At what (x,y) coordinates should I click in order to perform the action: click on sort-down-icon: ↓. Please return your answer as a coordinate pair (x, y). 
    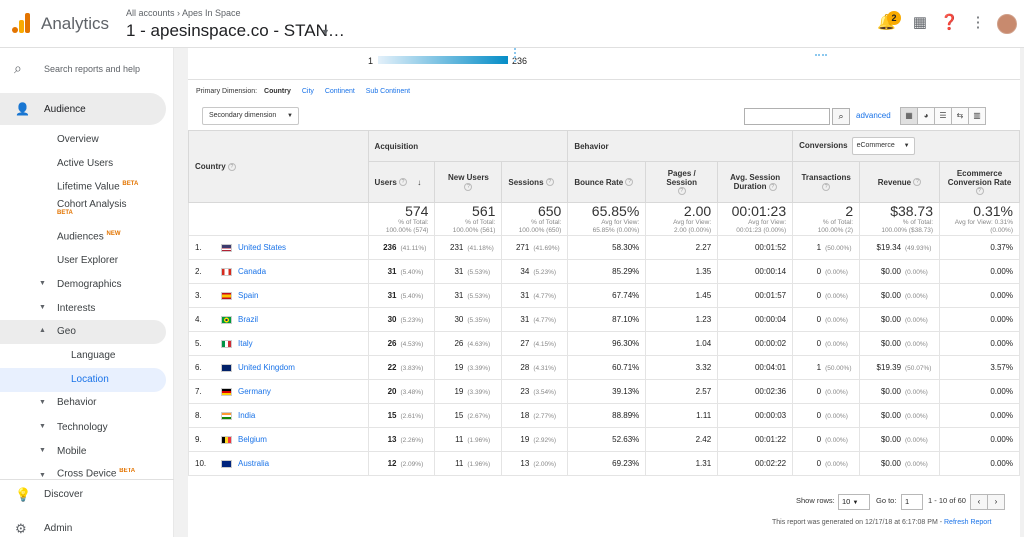
    Looking at the image, I should click on (419, 182).